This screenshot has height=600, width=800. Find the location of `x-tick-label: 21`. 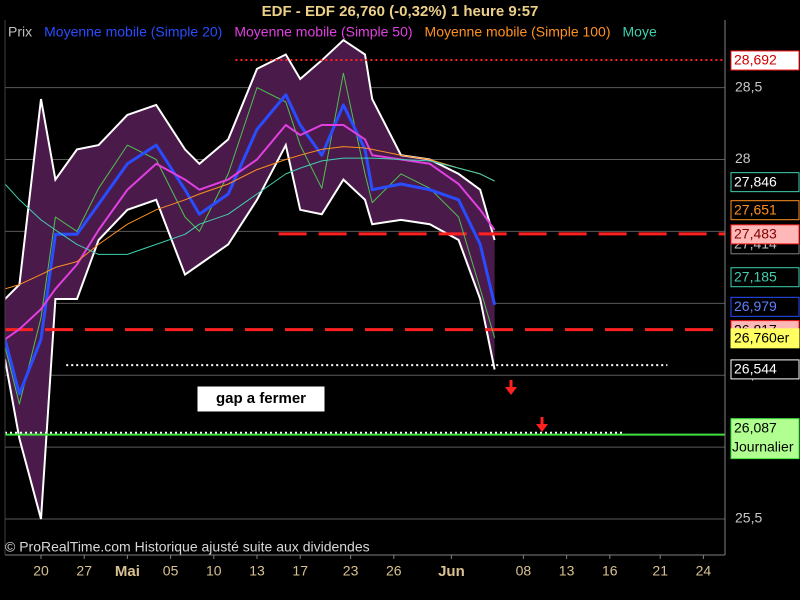

x-tick-label: 21 is located at coordinates (660, 571).